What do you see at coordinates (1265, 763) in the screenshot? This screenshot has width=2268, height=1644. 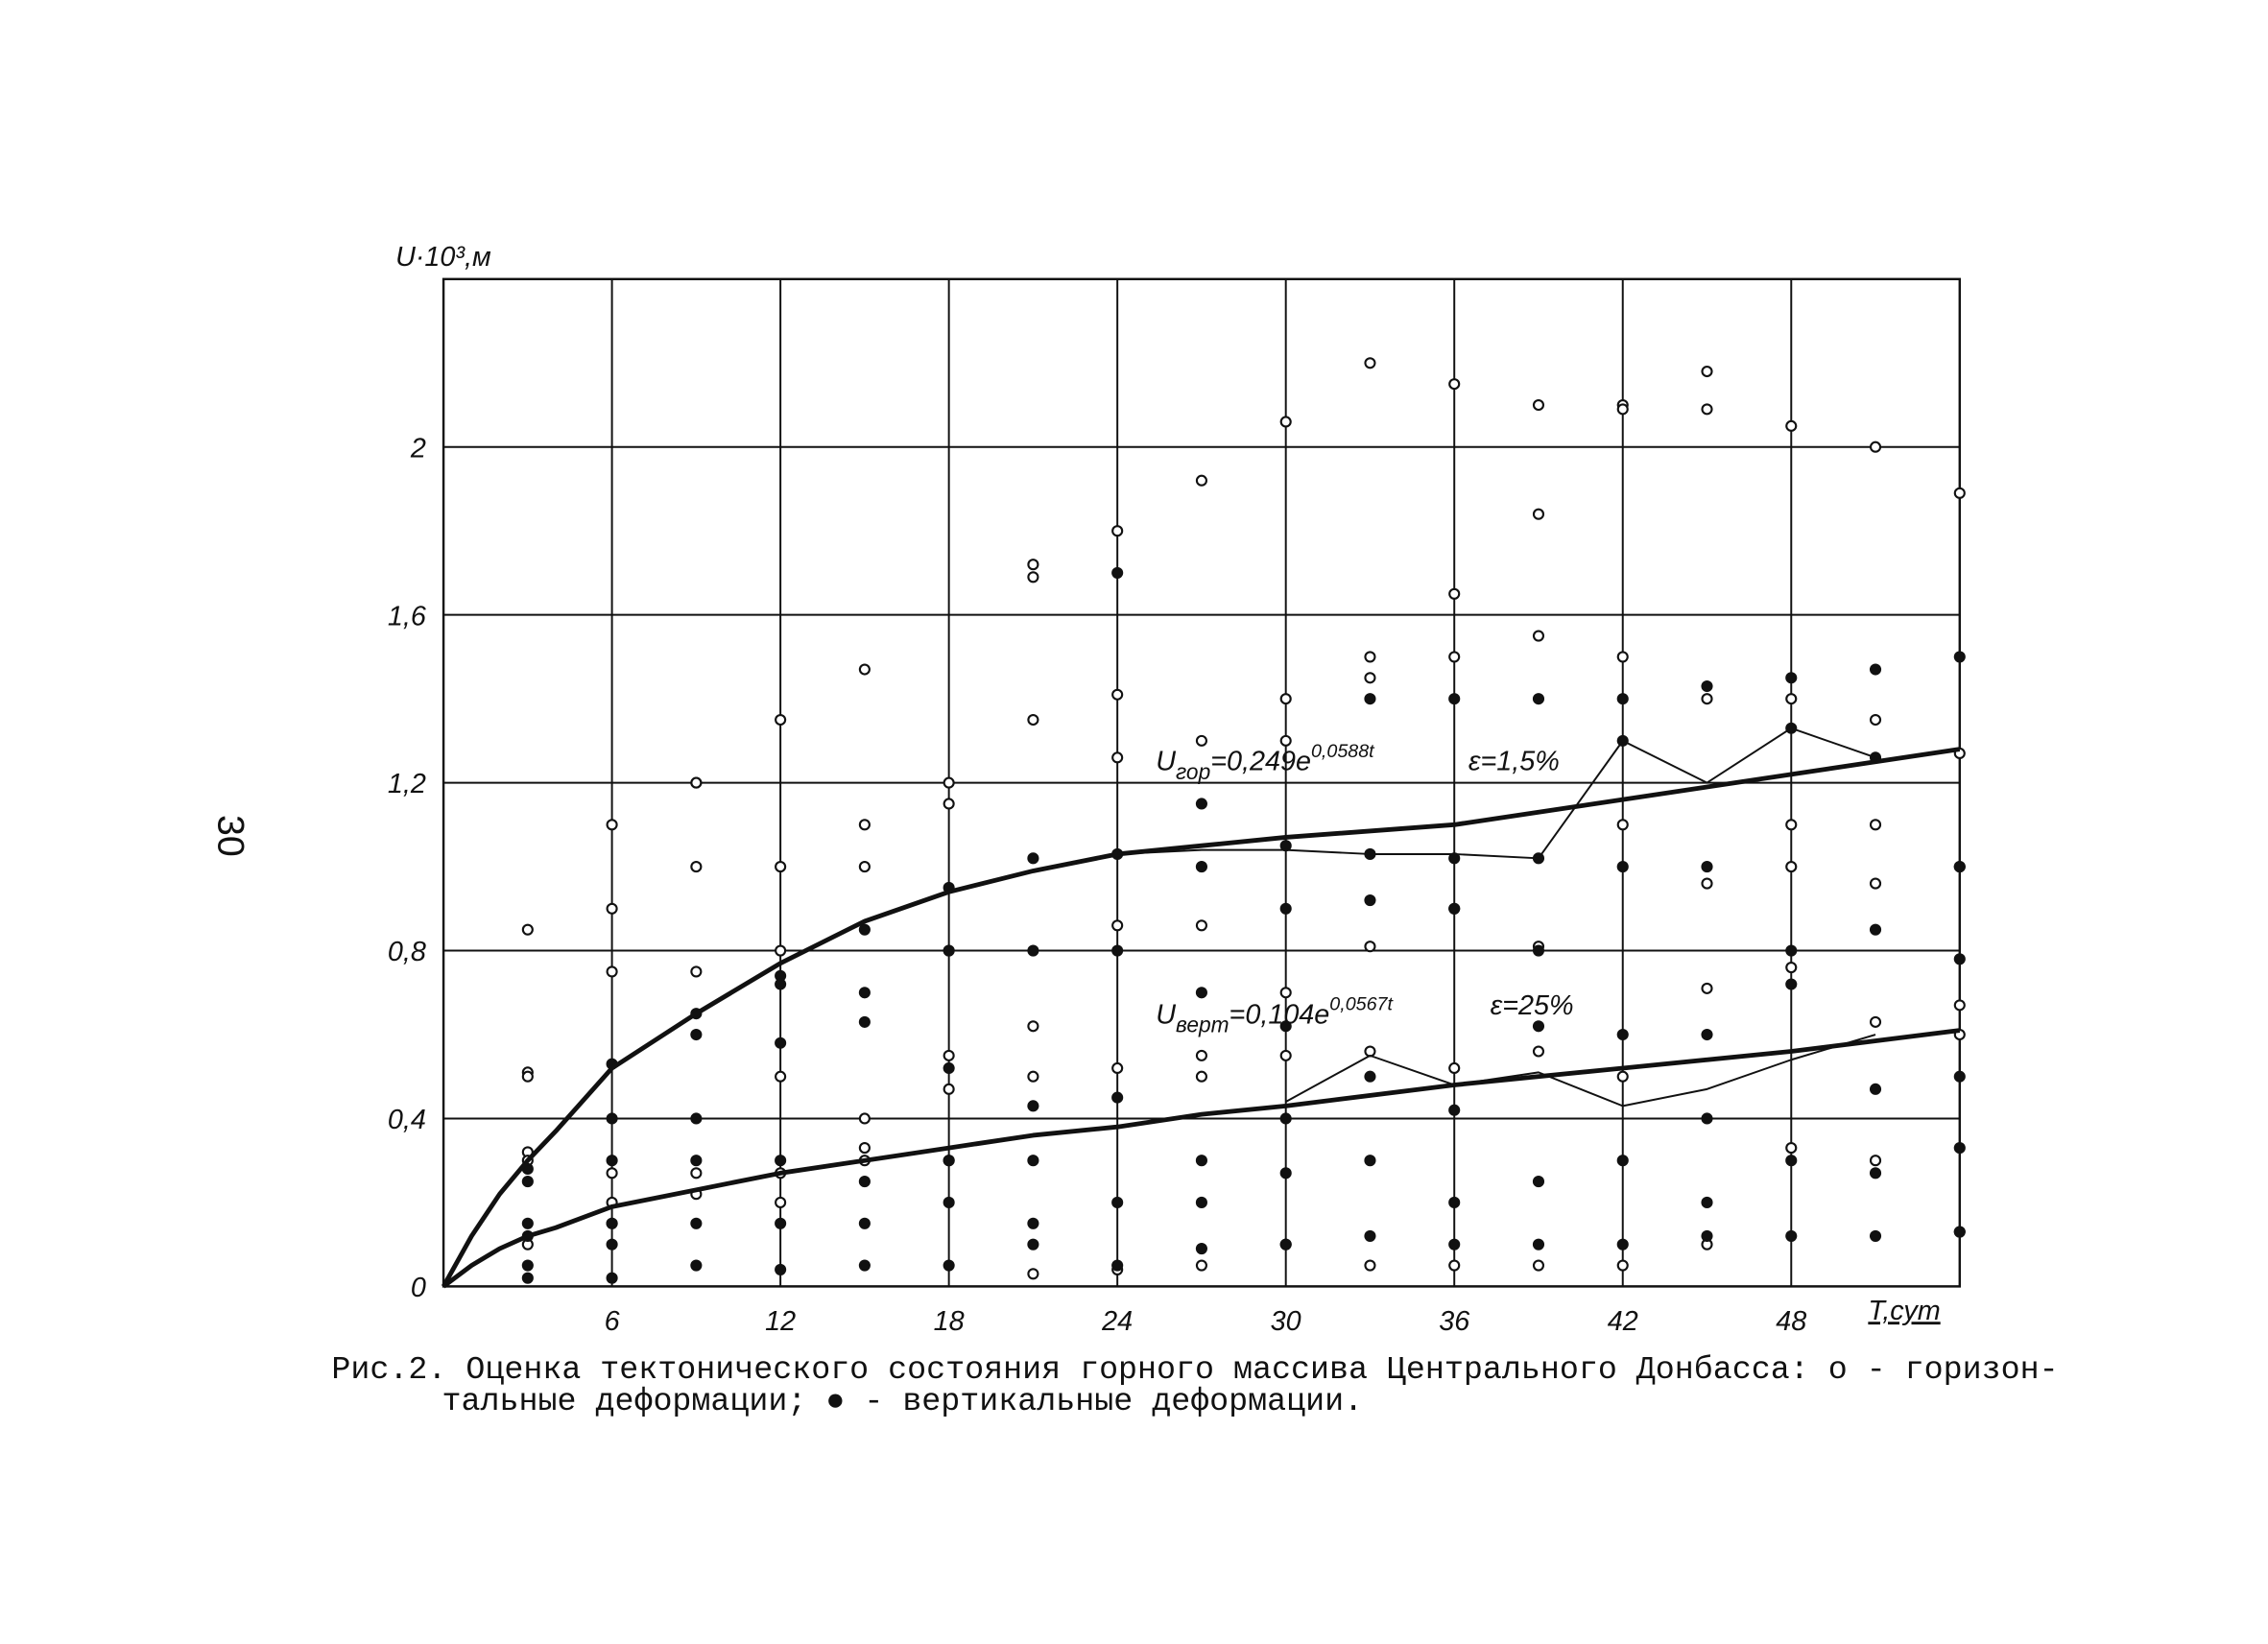 I see `formula: Uгор=0,249e0,0588t` at bounding box center [1265, 763].